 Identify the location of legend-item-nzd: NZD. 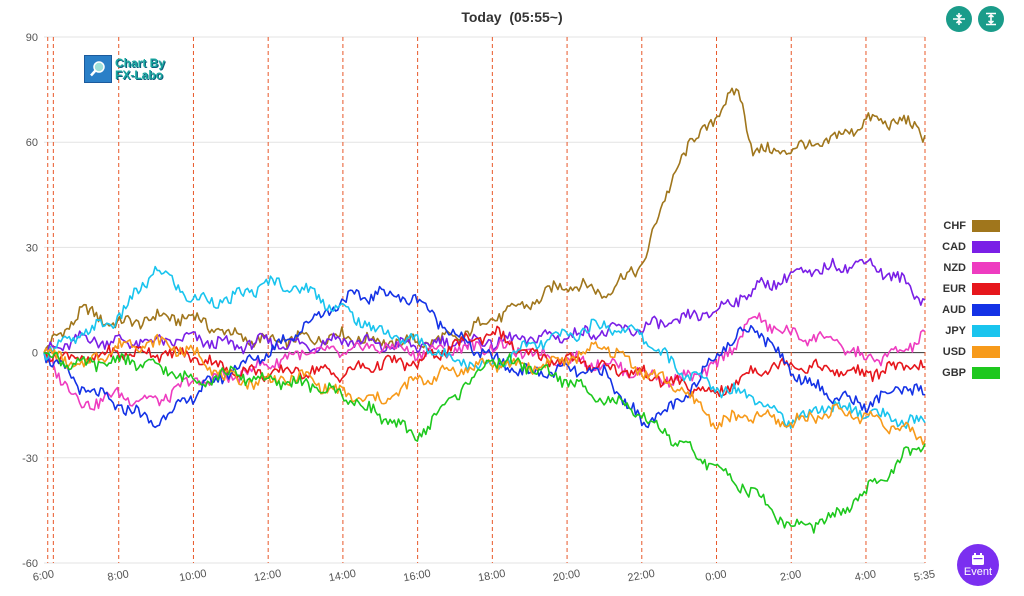
(965, 267).